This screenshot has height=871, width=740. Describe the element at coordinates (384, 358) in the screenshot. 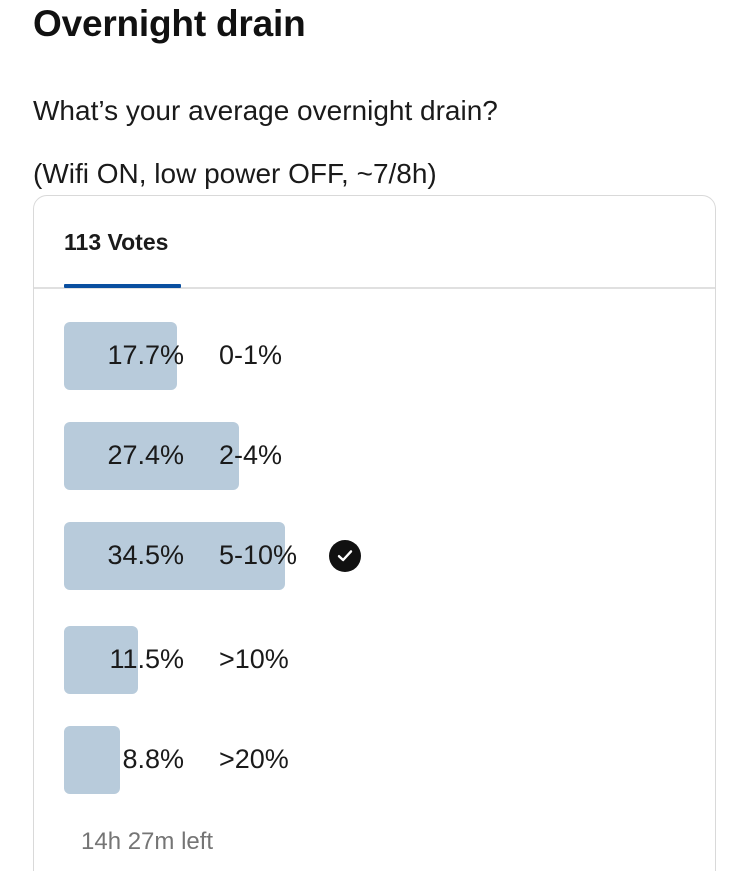

I see `poll-option-0-1: 17.7% 0-1%` at that location.